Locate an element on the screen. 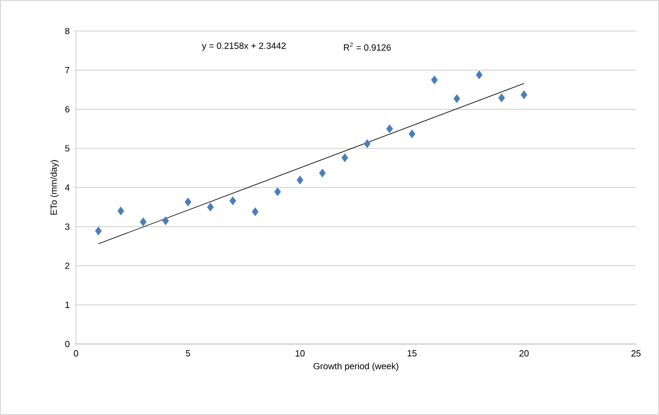 The height and width of the screenshot is (415, 659). x-tick-label: 25 is located at coordinates (636, 353).